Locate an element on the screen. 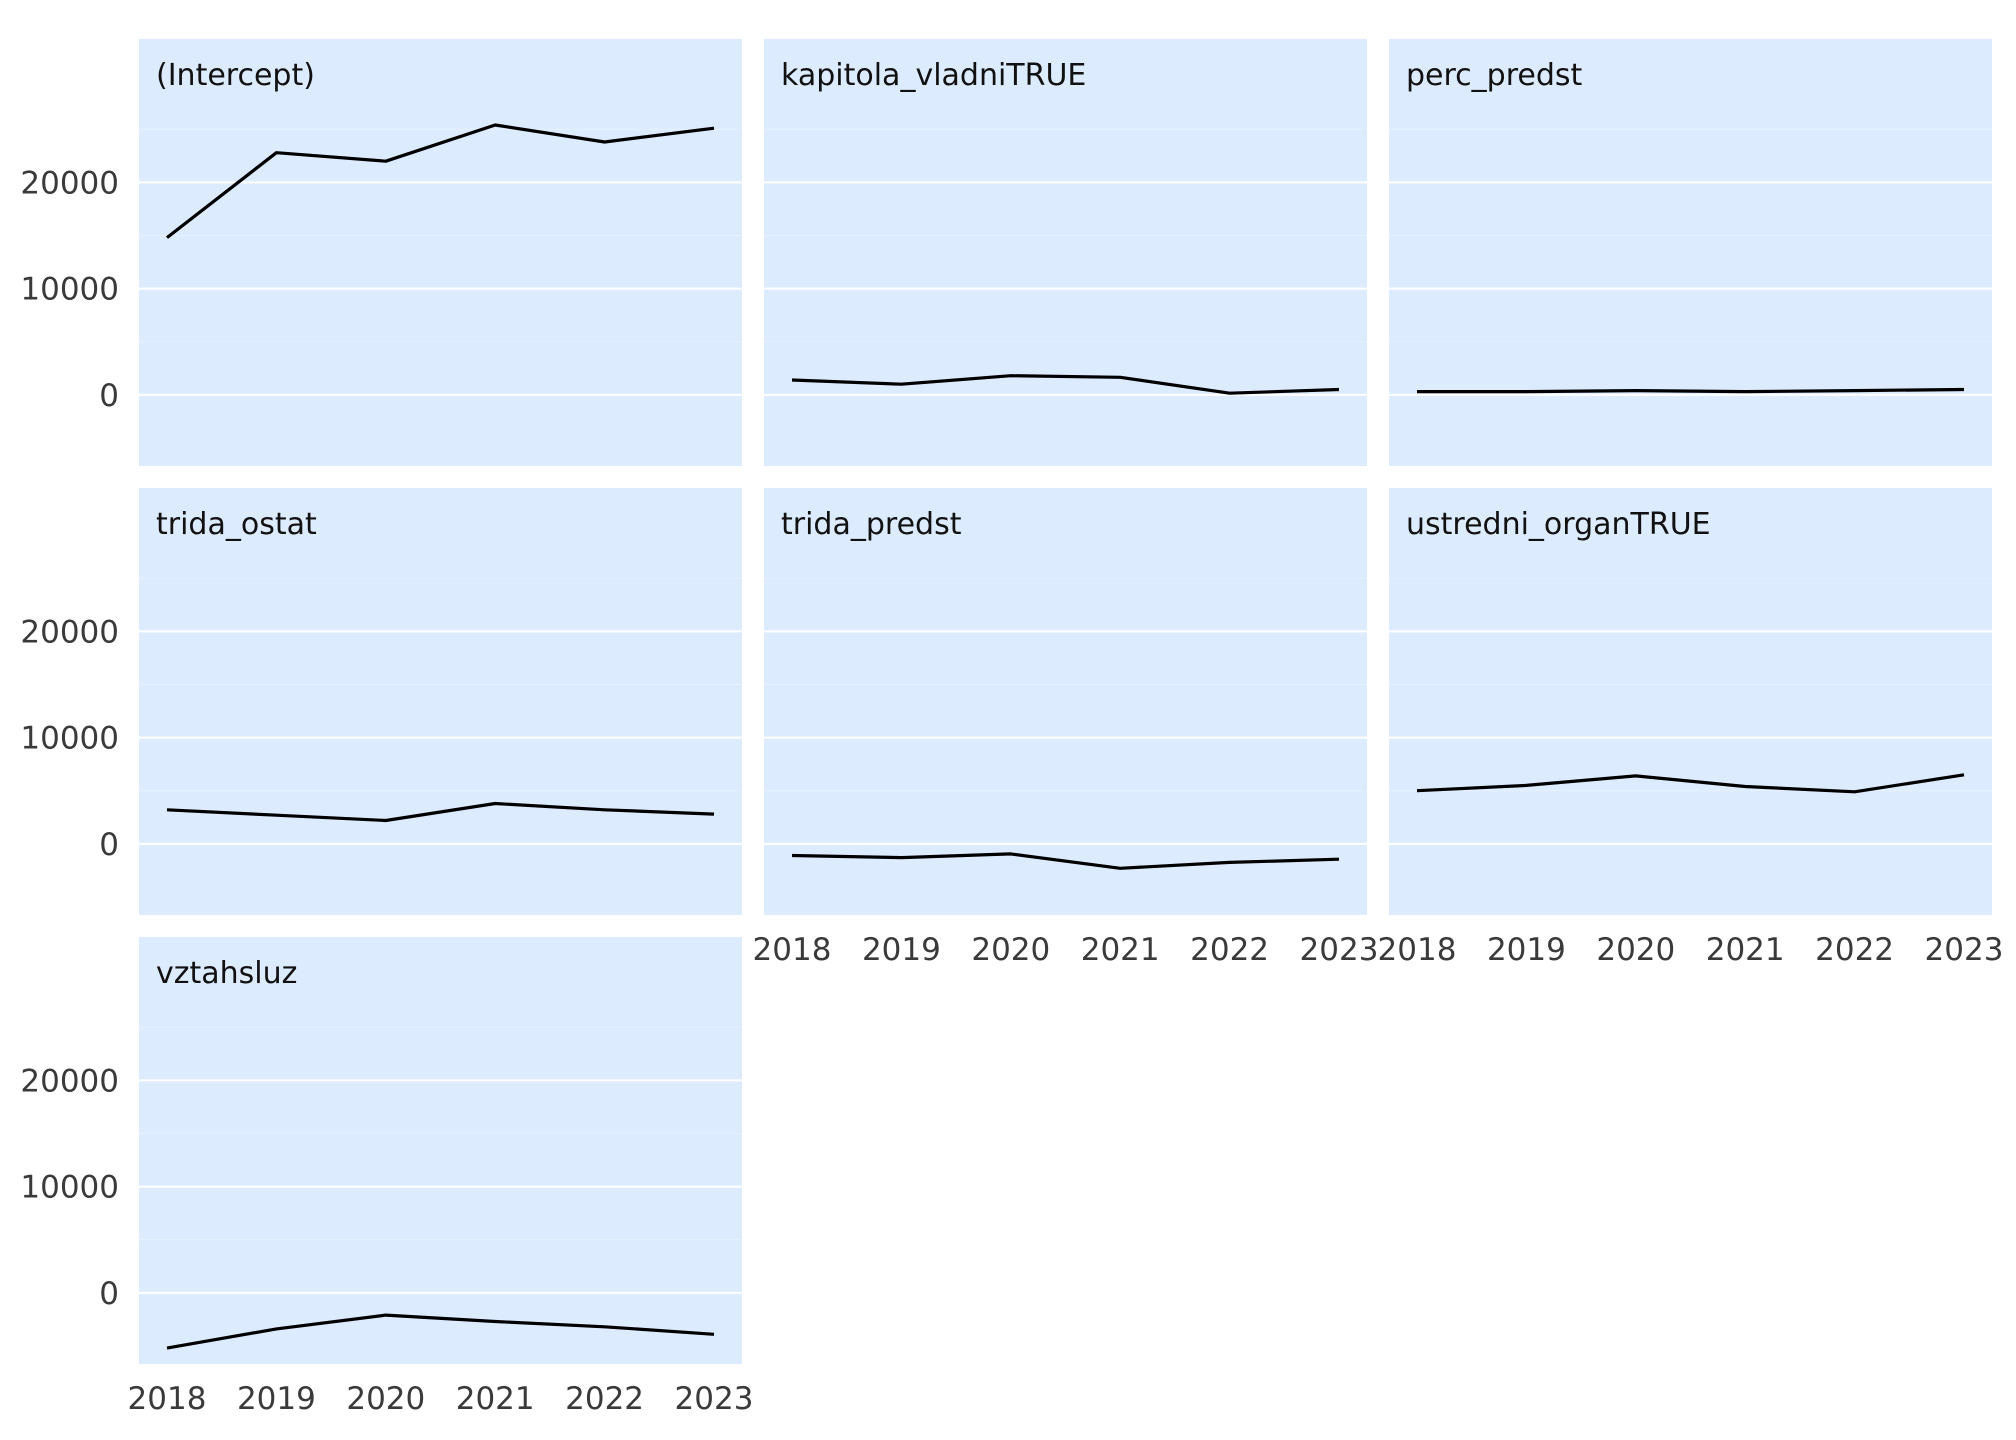 The image size is (2016, 1440). facet-strip-label: perc_predst is located at coordinates (1494, 75).